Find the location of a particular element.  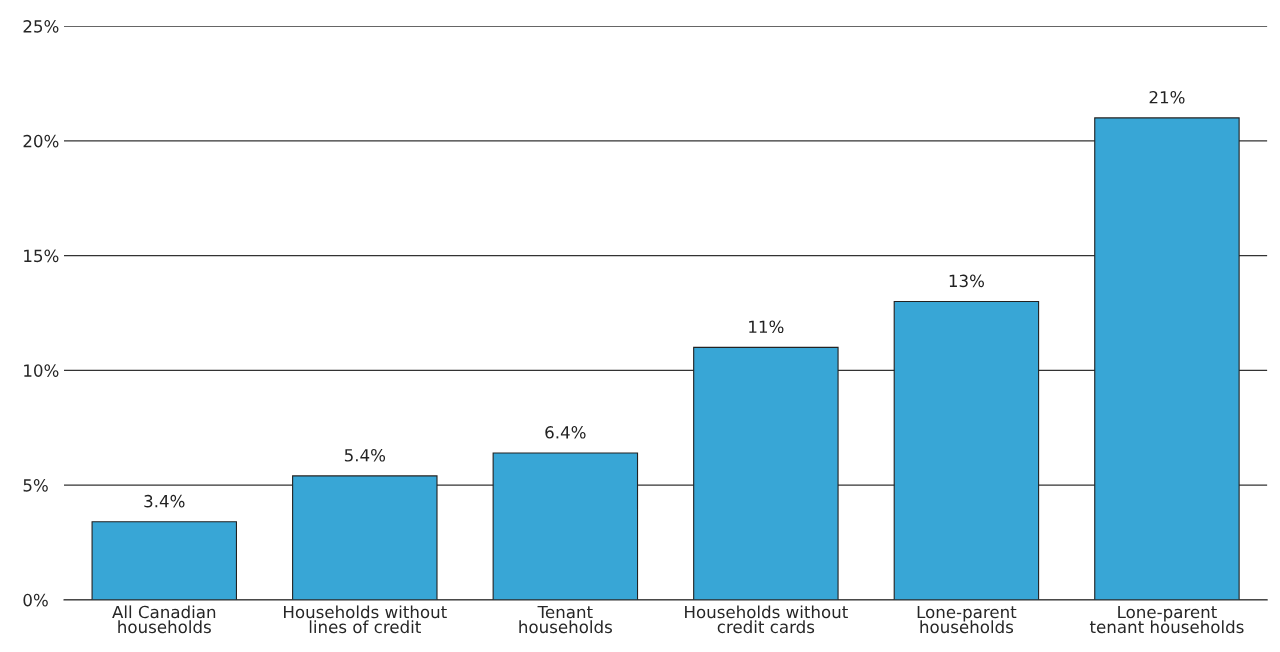

data-label: 13% is located at coordinates (966, 281).